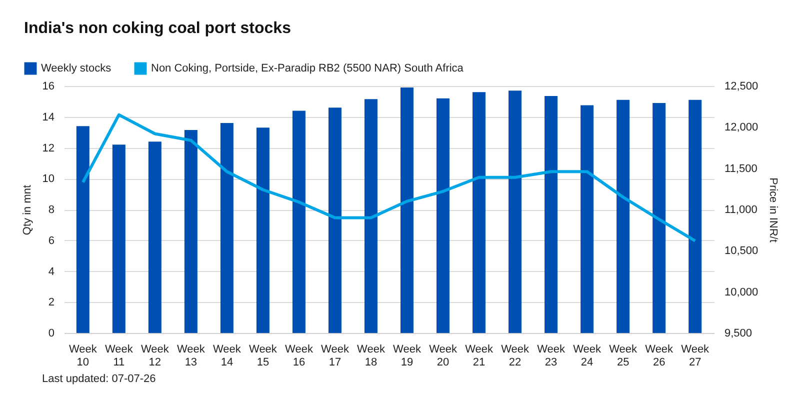 The height and width of the screenshot is (400, 800). I want to click on x-tick-label: Week 20, so click(443, 356).